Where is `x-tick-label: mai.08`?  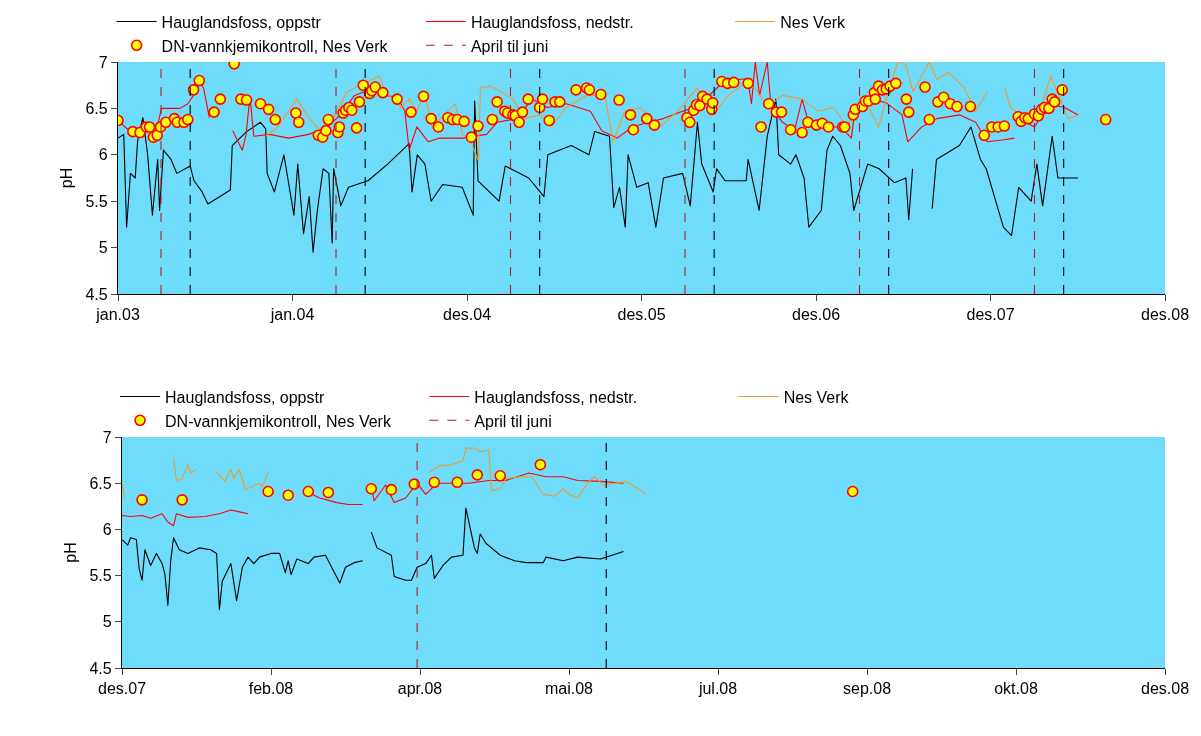
x-tick-label: mai.08 is located at coordinates (569, 689).